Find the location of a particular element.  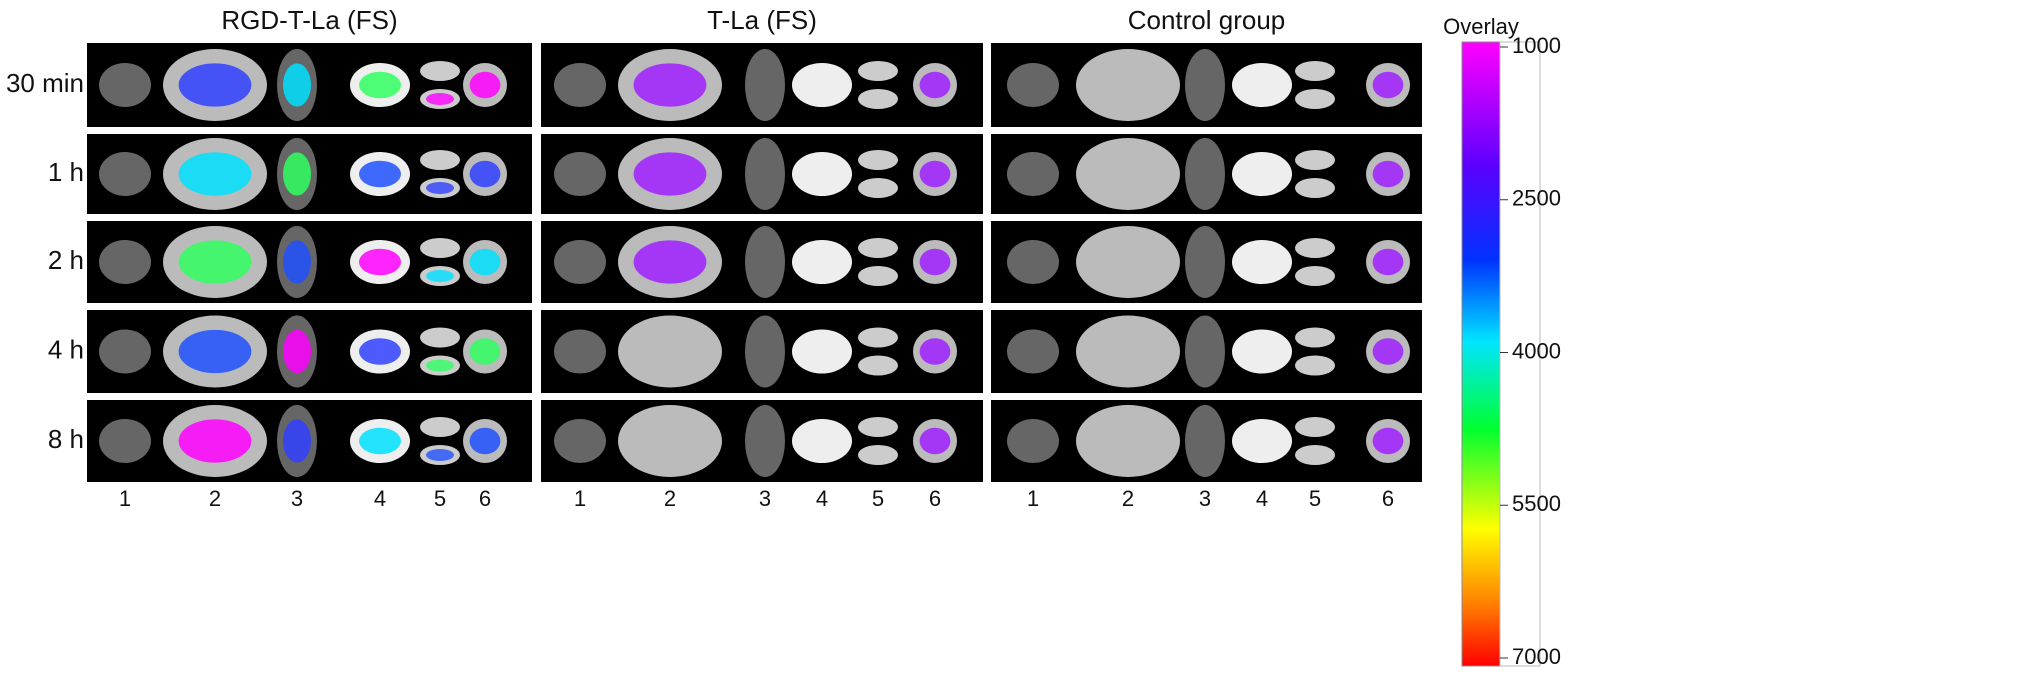

colorbar is located at coordinates (1481, 354).